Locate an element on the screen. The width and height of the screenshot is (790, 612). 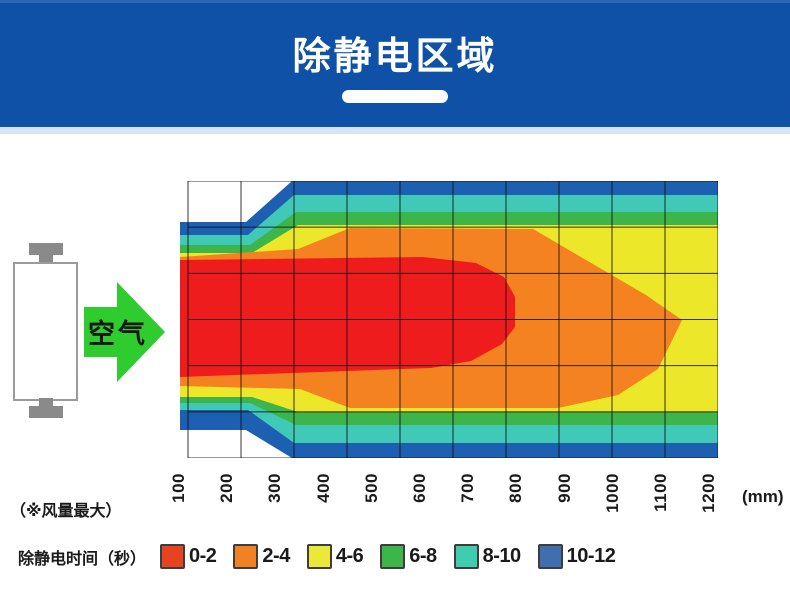
legend-item-4-6: 4-6 is located at coordinates (335, 556).